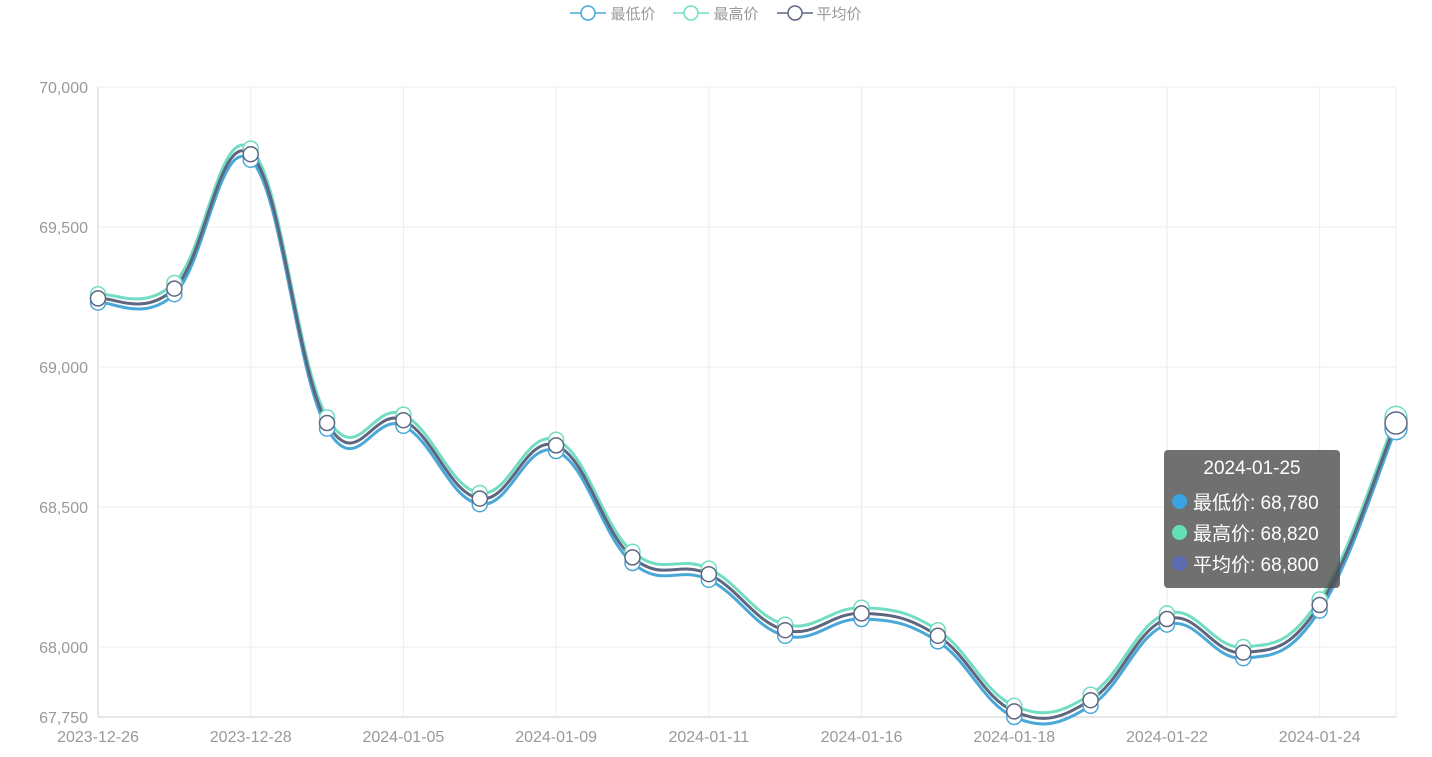  I want to click on x-tick-label: 2024-01-18, so click(1014, 737).